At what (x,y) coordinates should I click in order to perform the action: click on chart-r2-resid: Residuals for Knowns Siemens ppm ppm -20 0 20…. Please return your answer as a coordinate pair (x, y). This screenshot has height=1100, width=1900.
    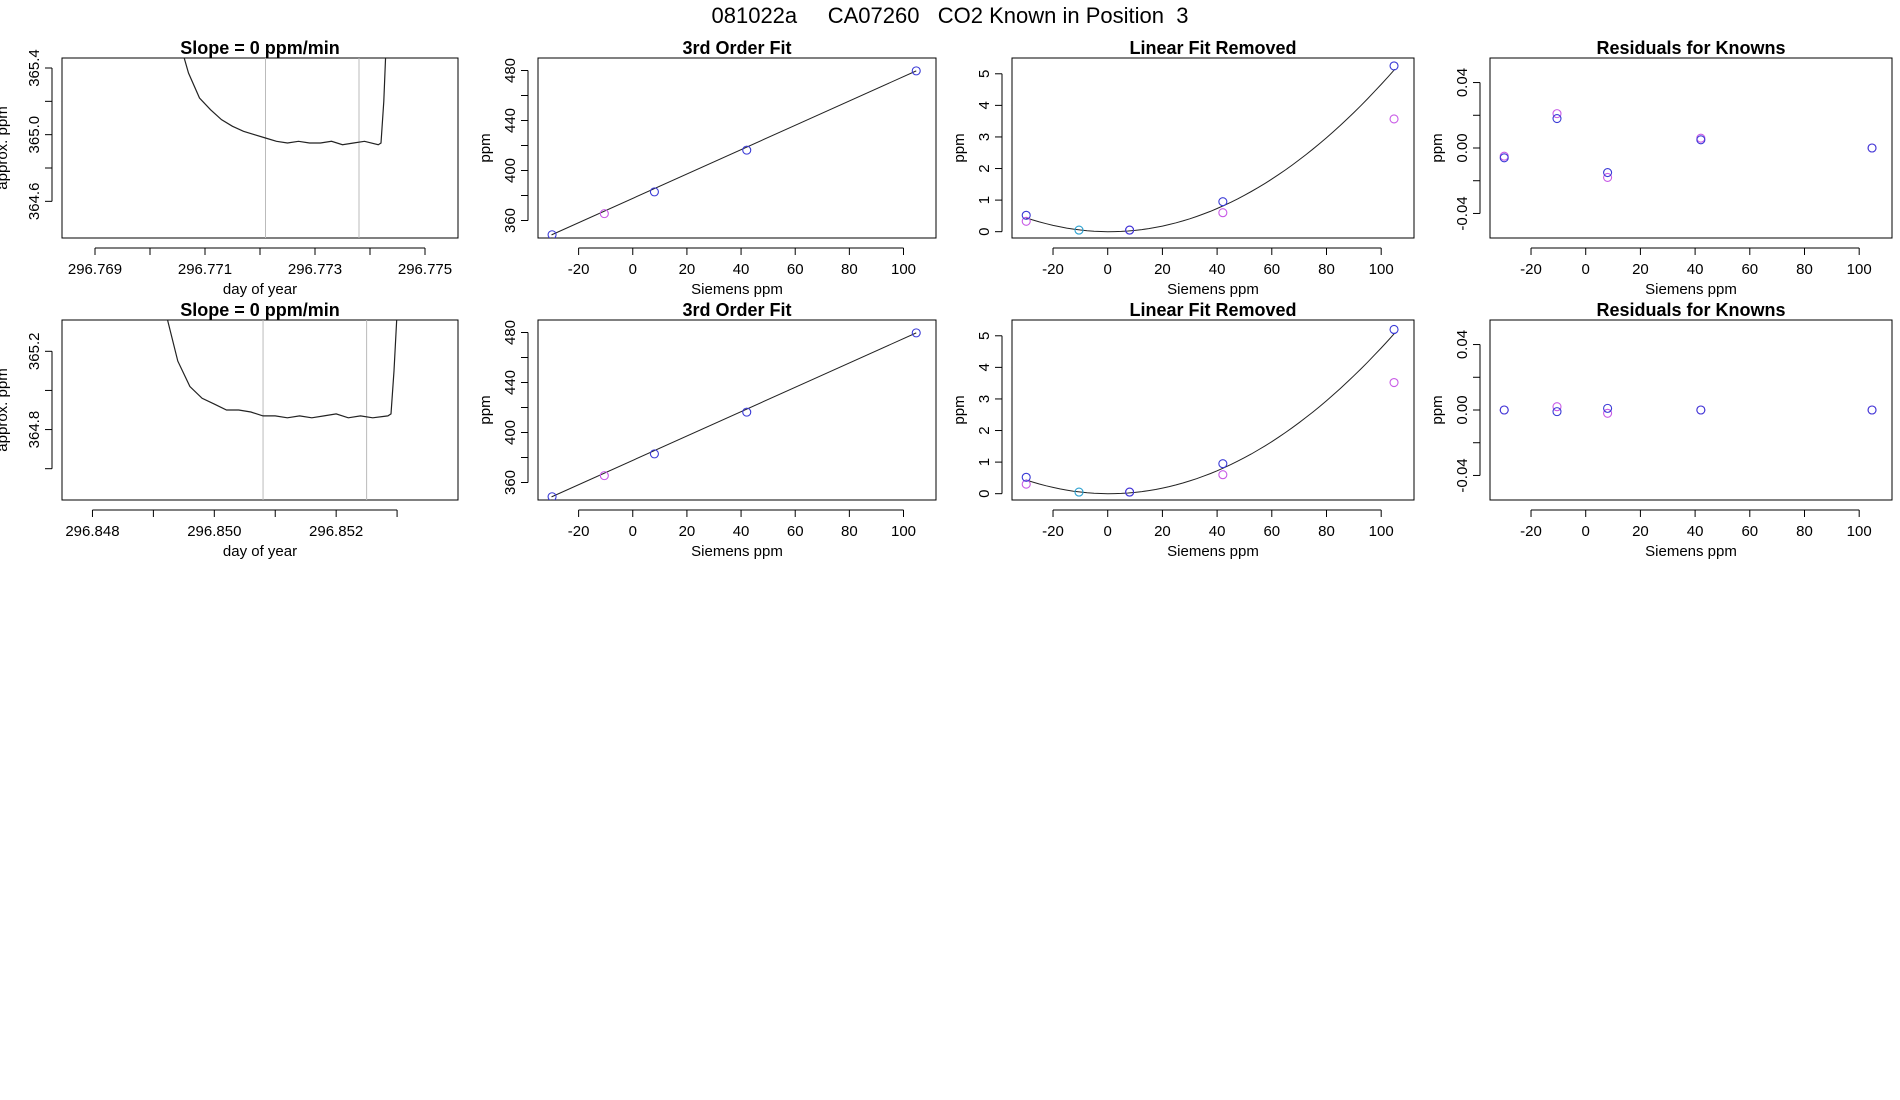
    Looking at the image, I should click on (1661, 430).